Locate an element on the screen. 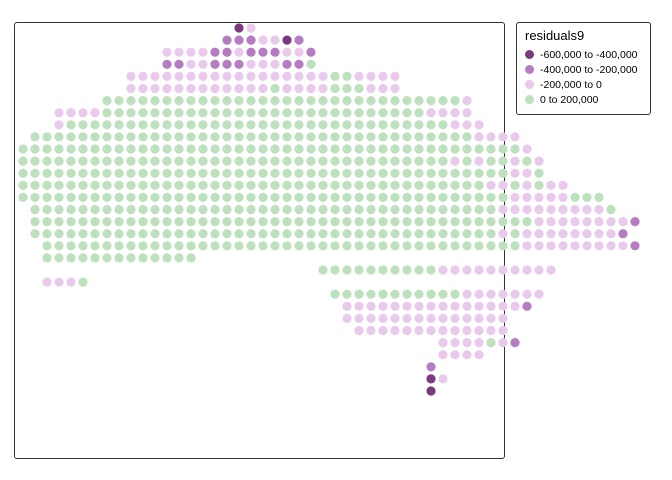  legend-swatch-0-200k is located at coordinates (529, 99).